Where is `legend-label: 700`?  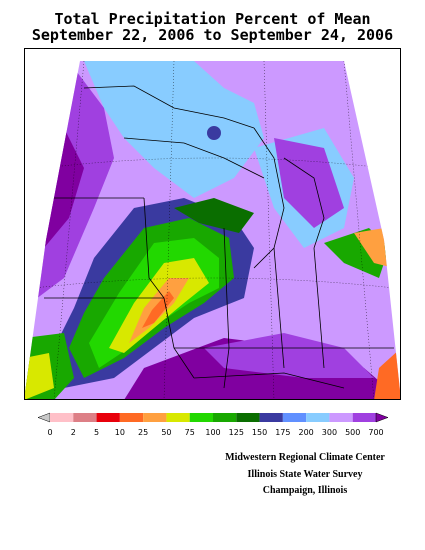 legend-label: 700 is located at coordinates (375, 432).